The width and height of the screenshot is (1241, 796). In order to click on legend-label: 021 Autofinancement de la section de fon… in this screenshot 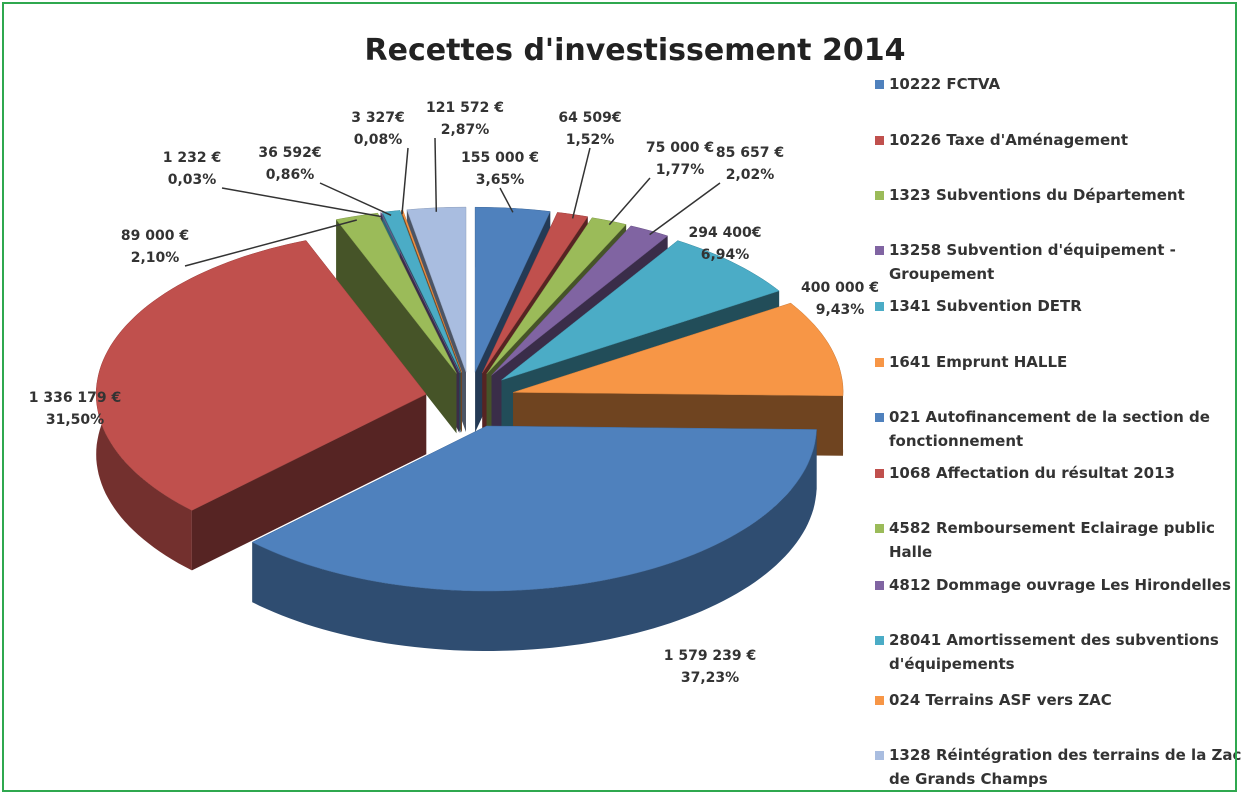, I will do `click(1049, 429)`.